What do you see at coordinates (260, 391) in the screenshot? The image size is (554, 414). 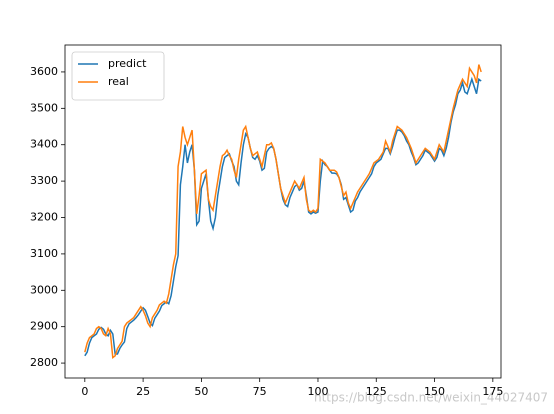 I see `x-tick-label: 75` at bounding box center [260, 391].